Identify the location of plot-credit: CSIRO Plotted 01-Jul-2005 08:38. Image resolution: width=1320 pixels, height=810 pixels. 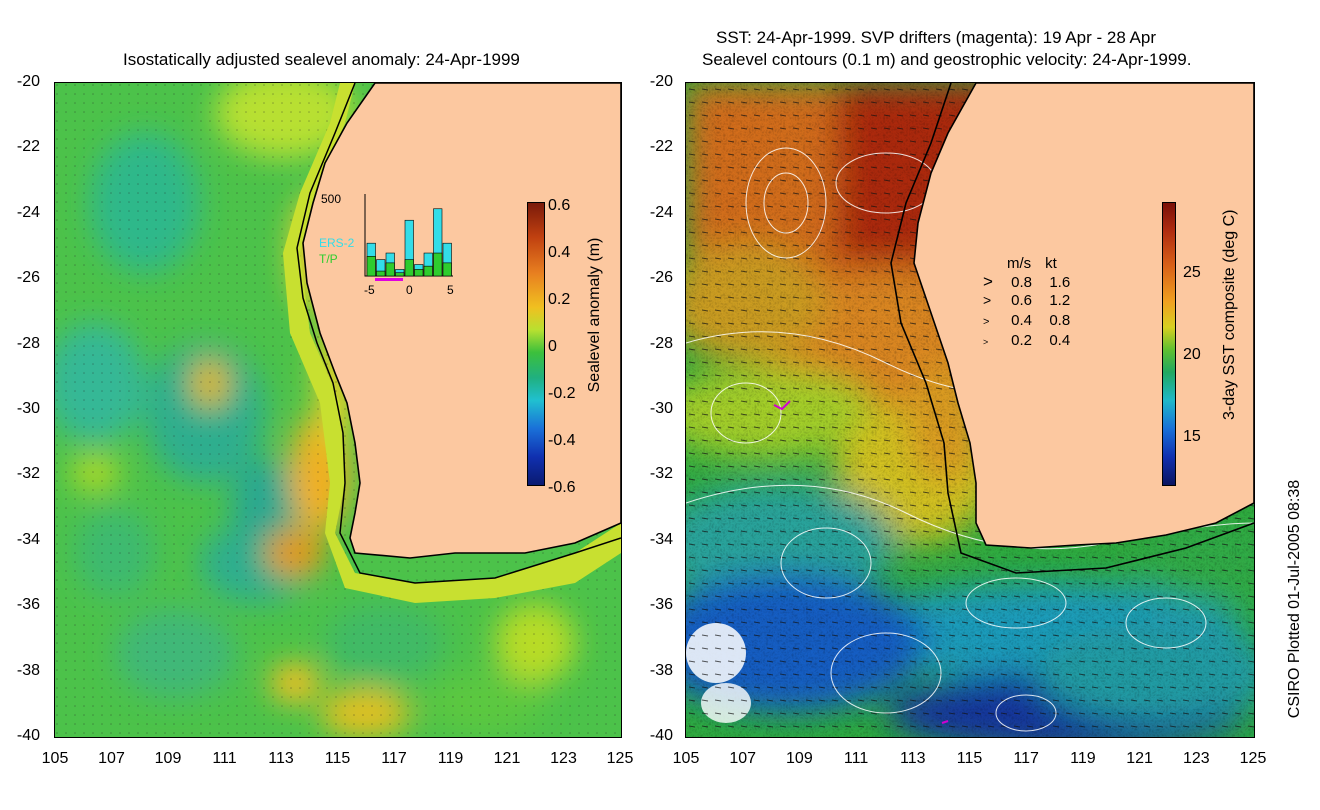
(1294, 599).